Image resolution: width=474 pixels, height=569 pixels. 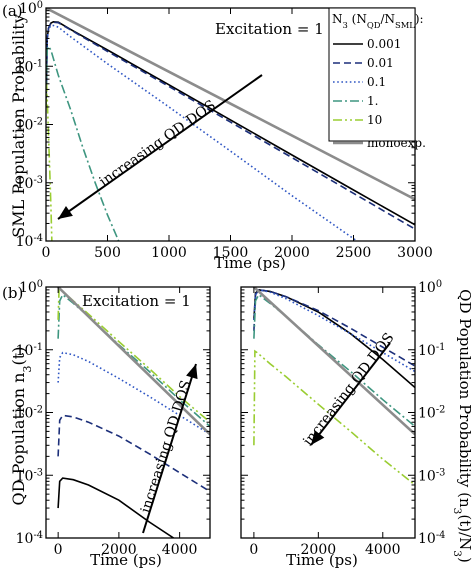 What do you see at coordinates (374, 120) in the screenshot?
I see `legend-entry: 10` at bounding box center [374, 120].